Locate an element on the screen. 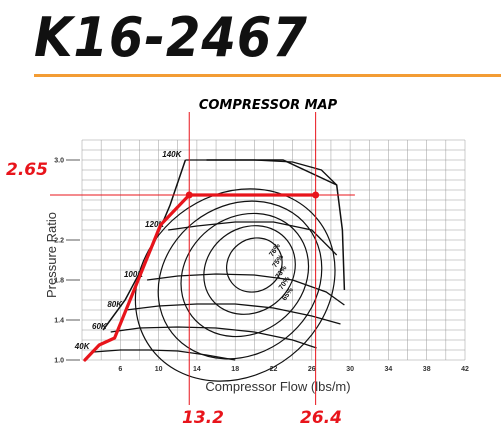 This screenshot has height=433, width=501. pressure-ratio-annotation: 2.65 is located at coordinates (27, 170).